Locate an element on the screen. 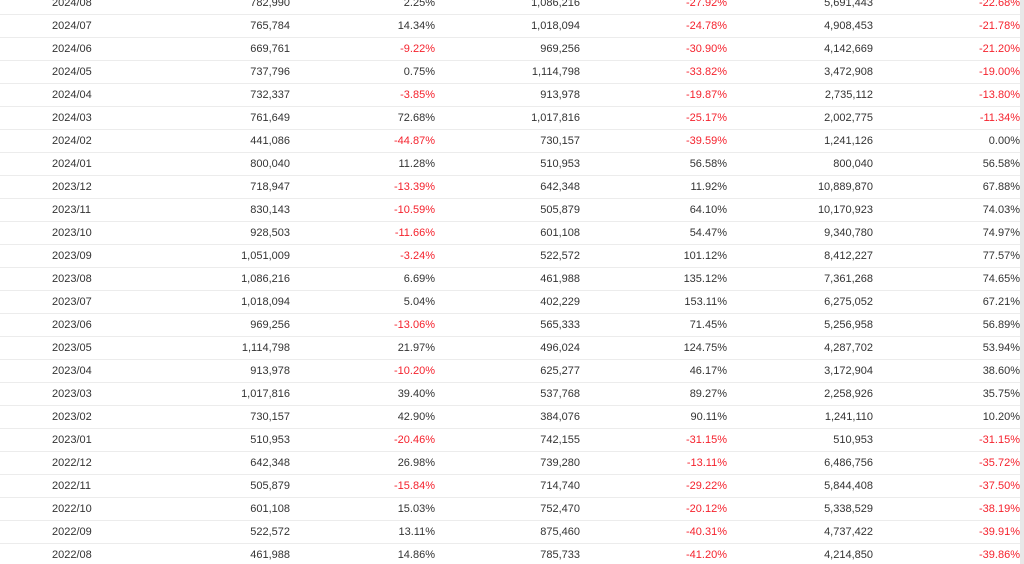  value-2-cell: 742,155 is located at coordinates (507, 440).